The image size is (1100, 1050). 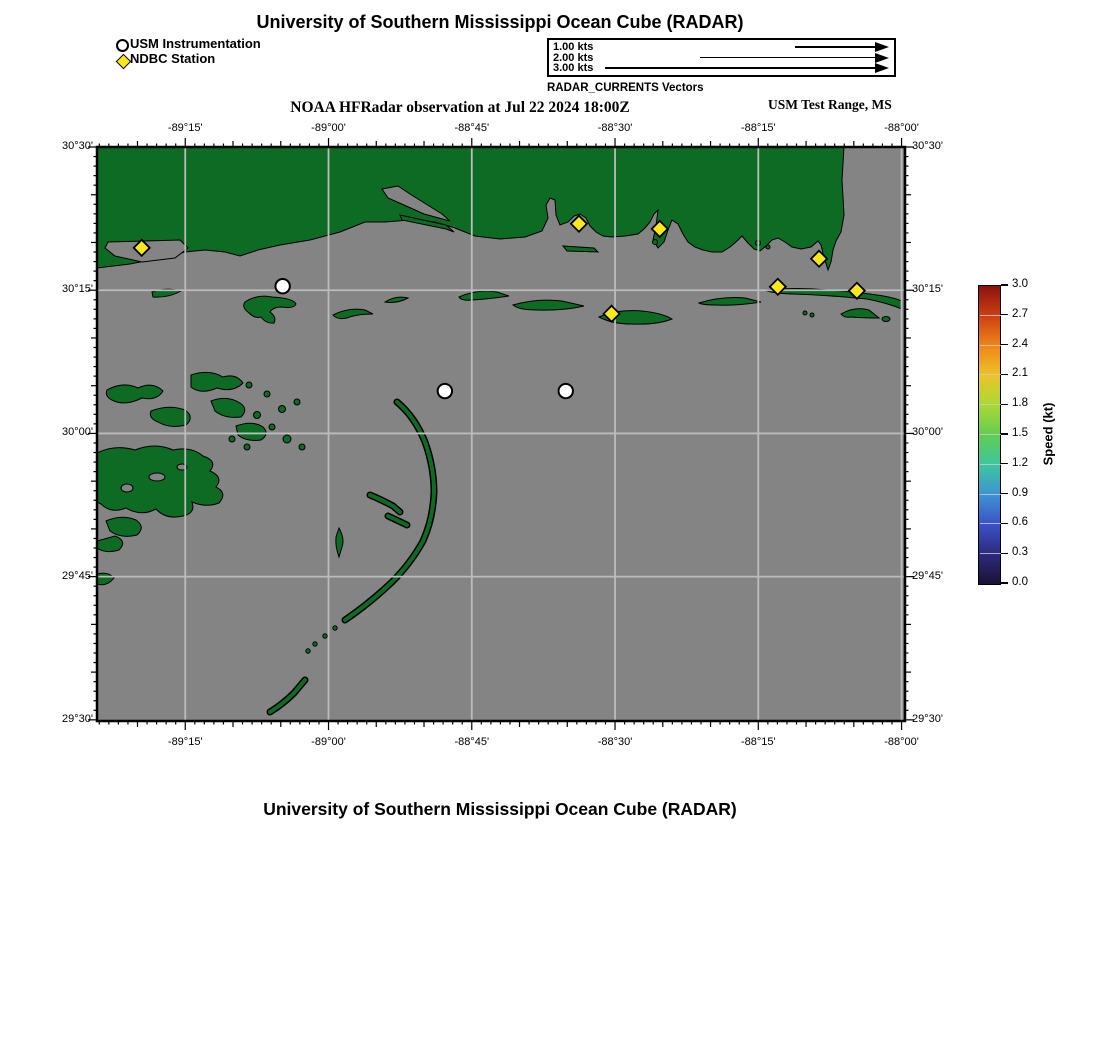 What do you see at coordinates (471, 209) in the screenshot?
I see `mainland` at bounding box center [471, 209].